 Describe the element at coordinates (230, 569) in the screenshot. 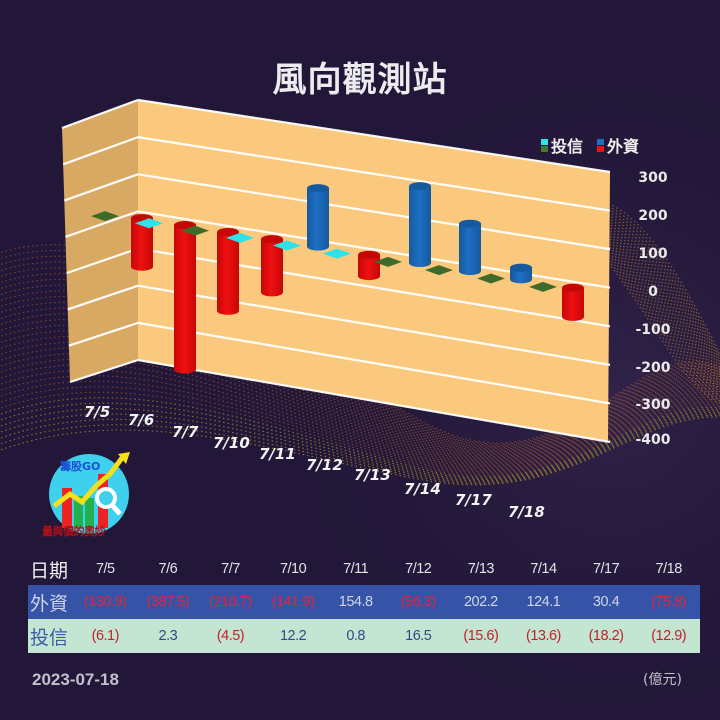

I see `table-date-cell: 7/7` at that location.